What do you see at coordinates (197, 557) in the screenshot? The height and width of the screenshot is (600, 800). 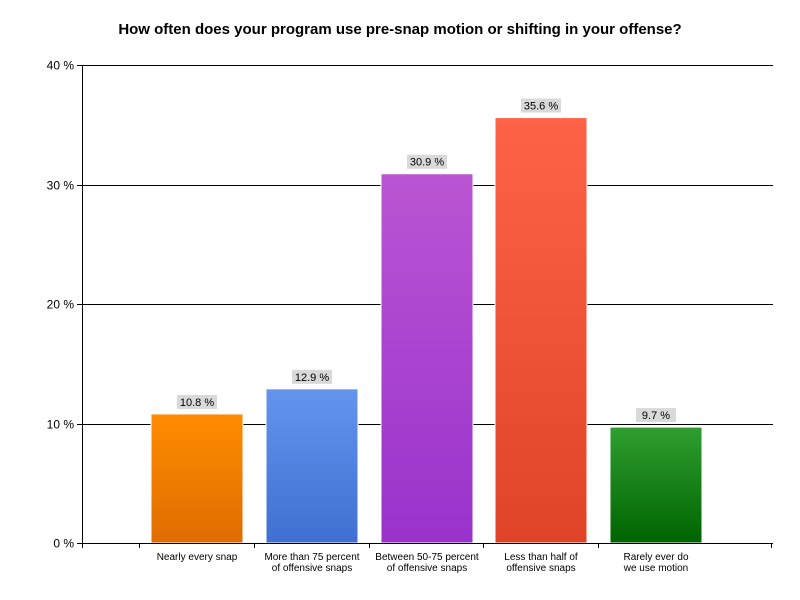 I see `category-label: Nearly every snap` at bounding box center [197, 557].